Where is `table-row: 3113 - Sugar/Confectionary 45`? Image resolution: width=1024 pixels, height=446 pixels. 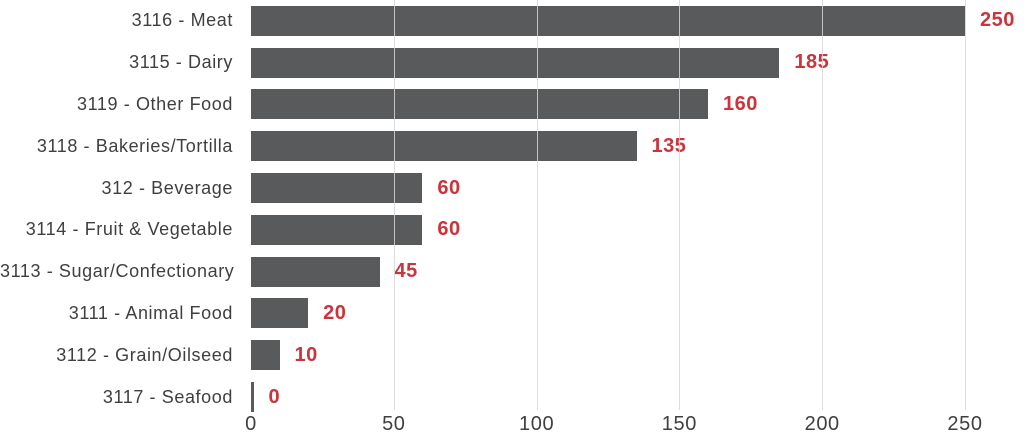 table-row: 3113 - Sugar/Confectionary 45 is located at coordinates (512, 272).